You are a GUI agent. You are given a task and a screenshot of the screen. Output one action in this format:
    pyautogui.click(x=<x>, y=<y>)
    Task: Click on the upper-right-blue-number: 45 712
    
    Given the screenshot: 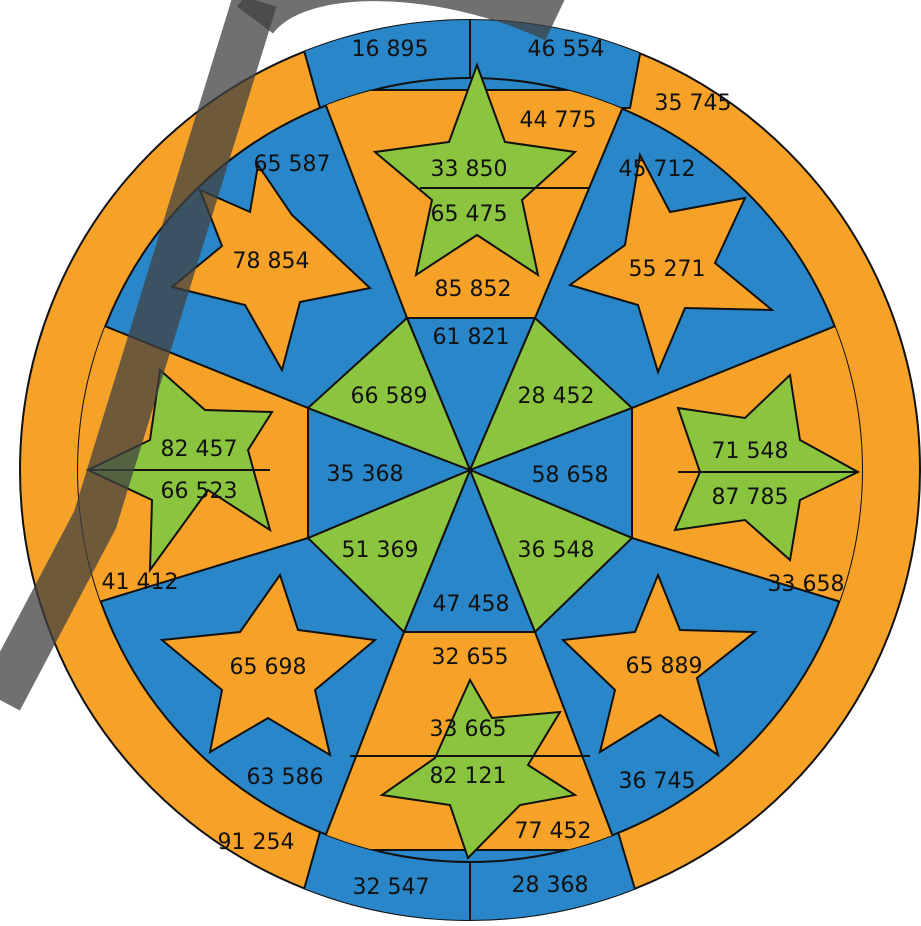 What is the action you would take?
    pyautogui.click(x=657, y=169)
    